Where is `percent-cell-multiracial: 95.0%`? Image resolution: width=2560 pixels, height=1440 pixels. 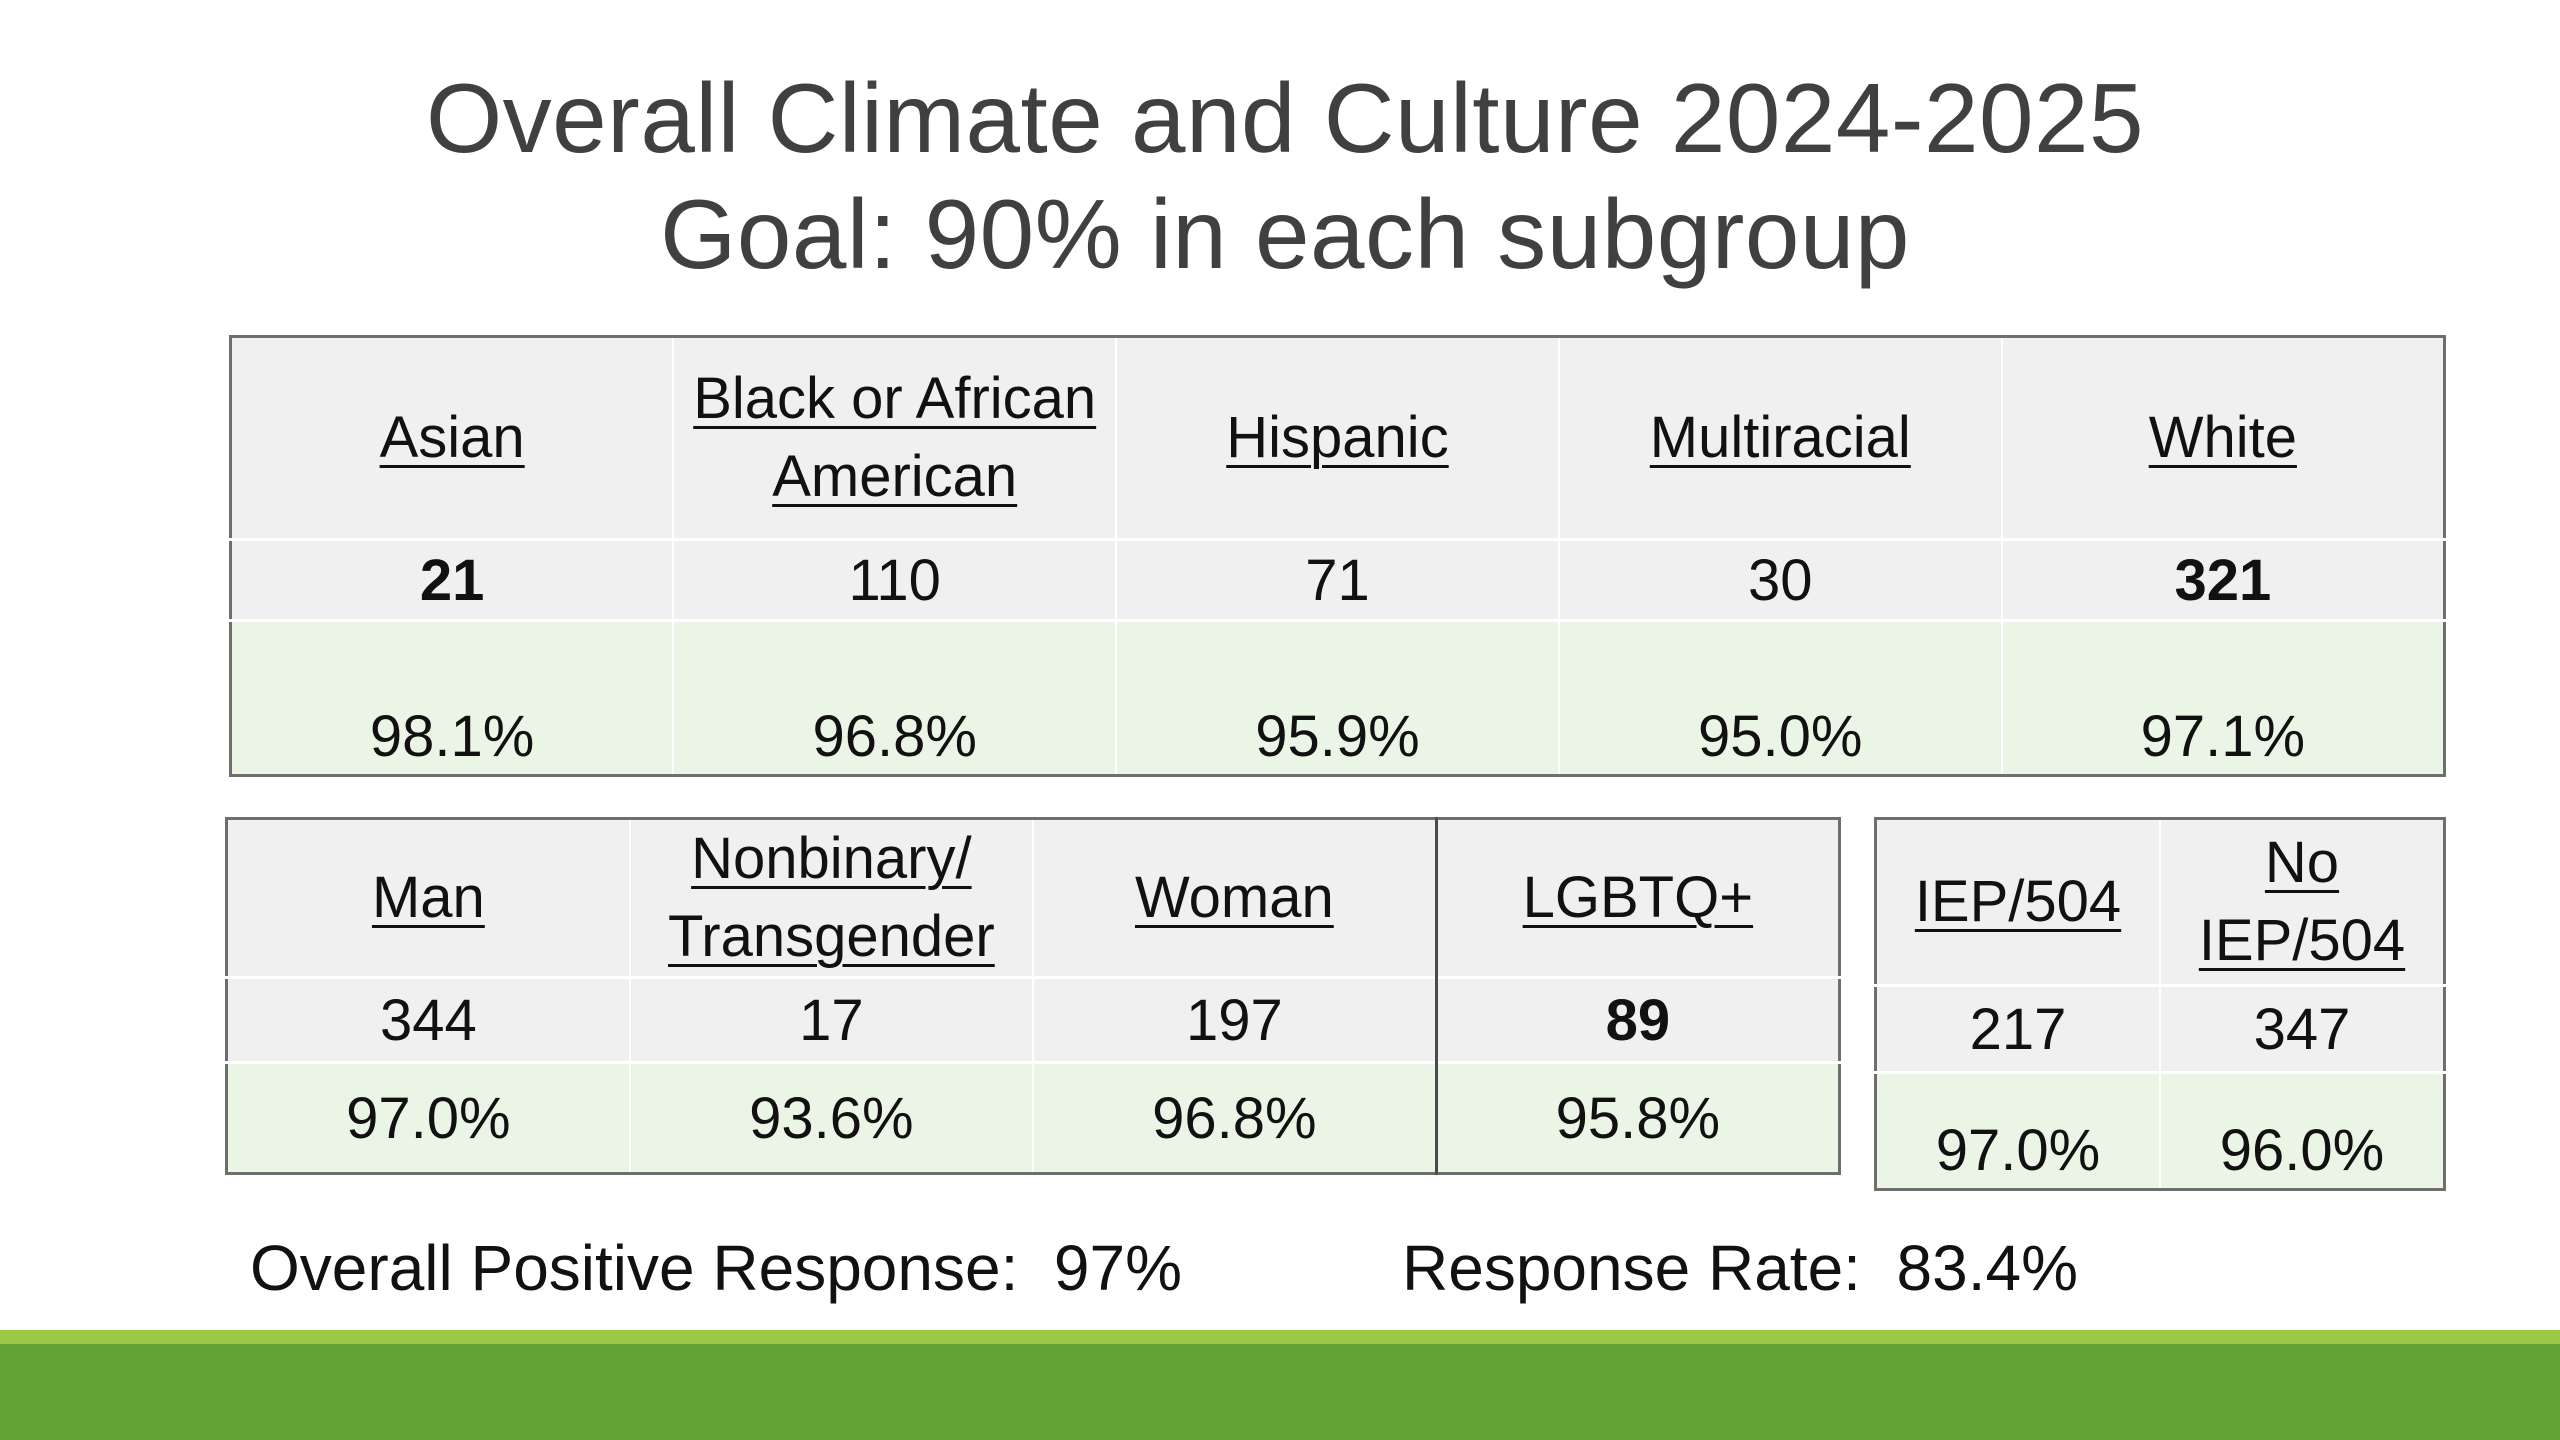
percent-cell-multiracial: 95.0% is located at coordinates (1779, 697).